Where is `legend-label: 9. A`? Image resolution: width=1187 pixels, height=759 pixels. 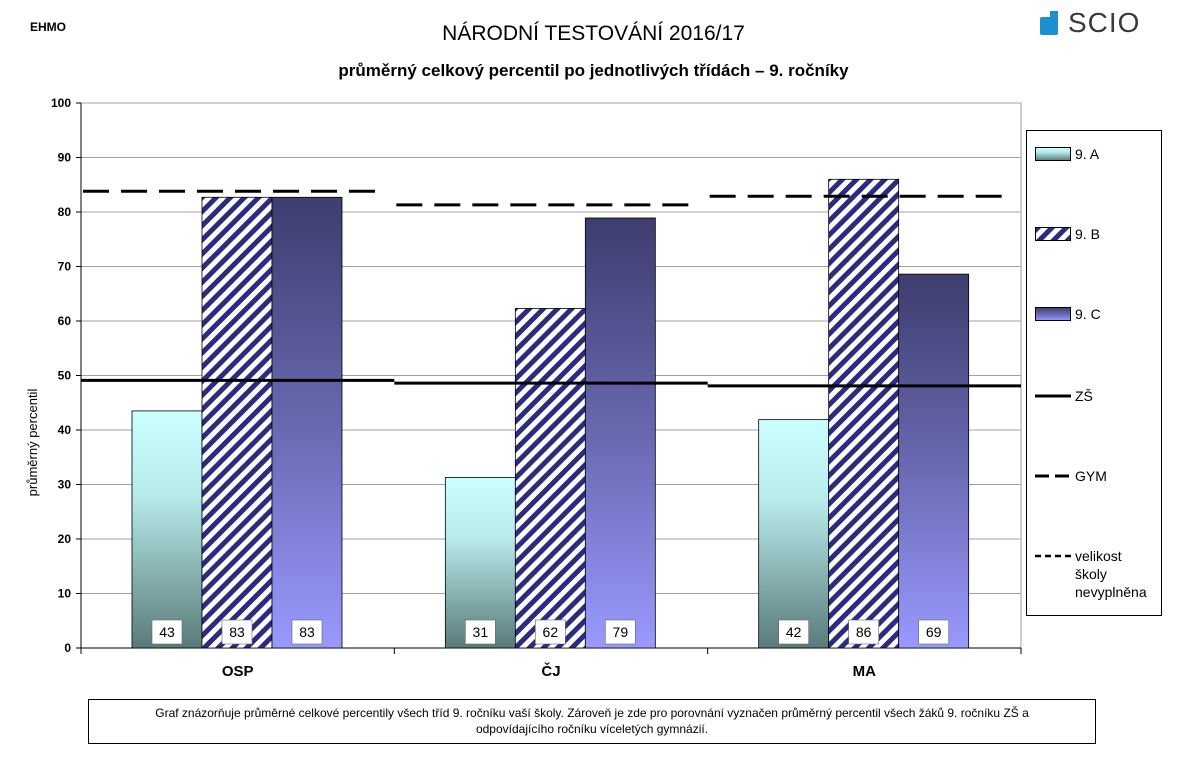 legend-label: 9. A is located at coordinates (1087, 154).